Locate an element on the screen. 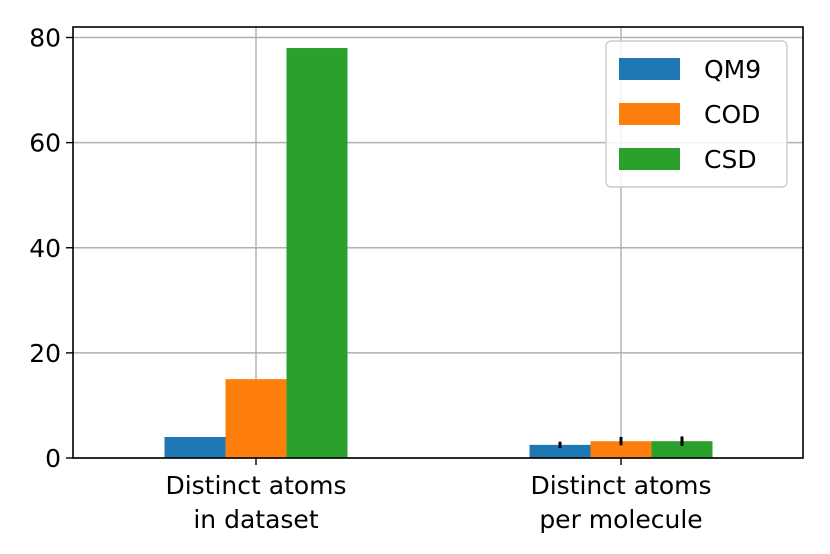 This screenshot has height=554, width=830. y-axis: 0 20 40 60 80 is located at coordinates (51, 248).